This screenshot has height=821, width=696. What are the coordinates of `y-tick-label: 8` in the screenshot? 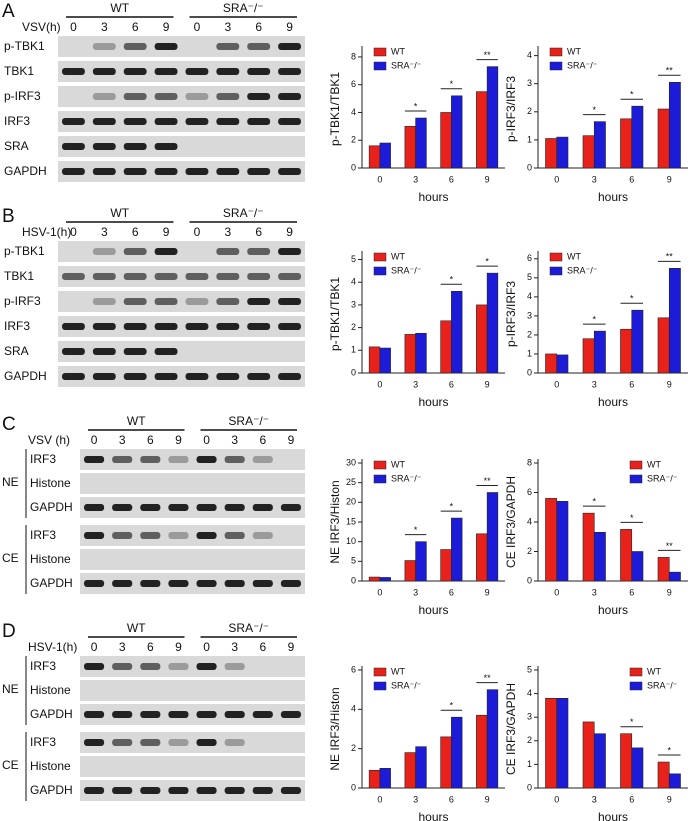 It's located at (353, 56).